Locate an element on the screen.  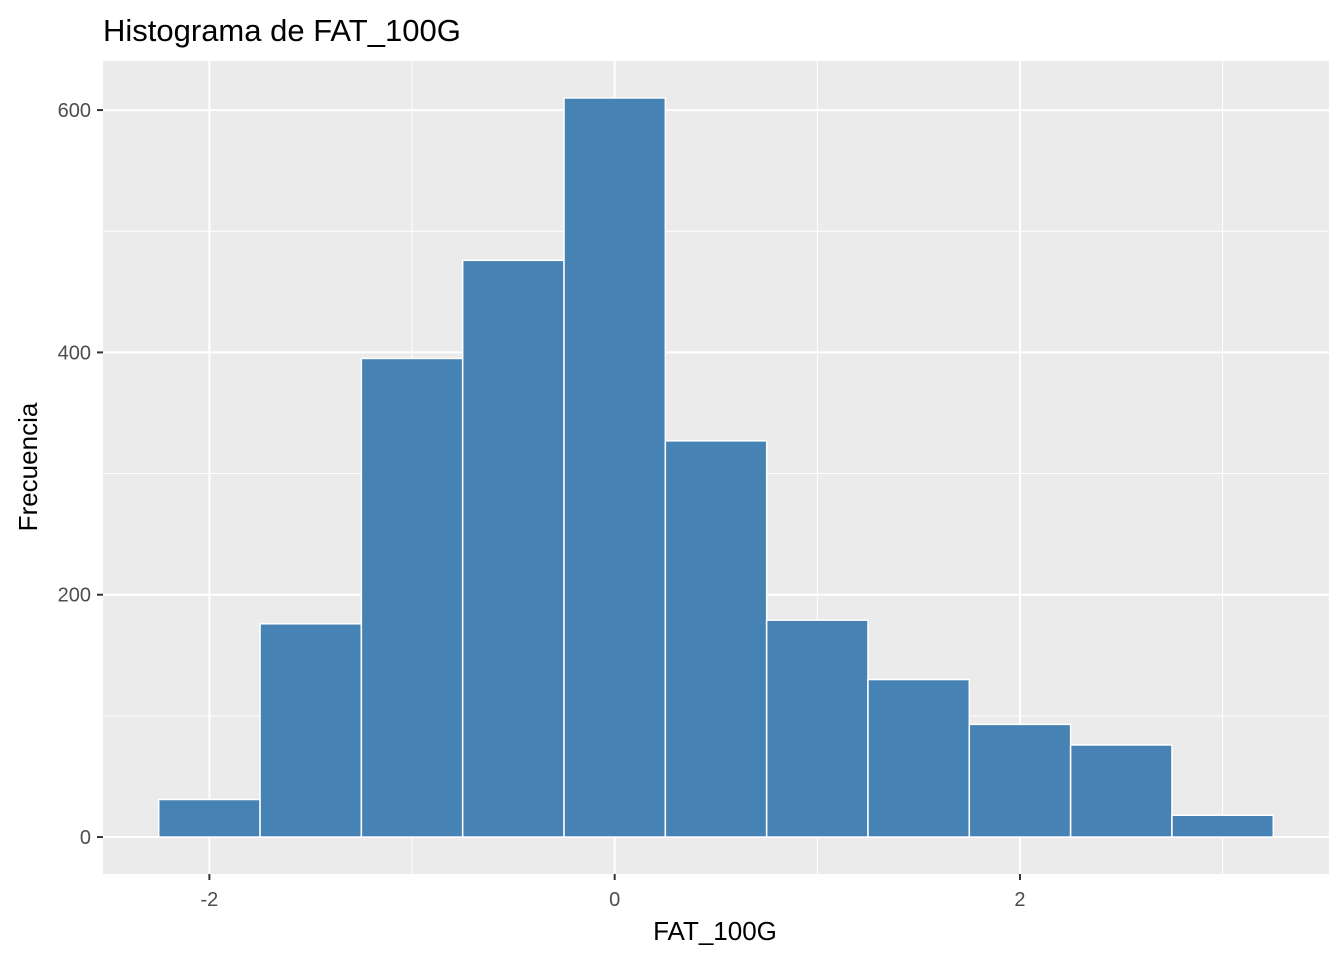
x-axis-title: FAT_100G is located at coordinates (715, 931).